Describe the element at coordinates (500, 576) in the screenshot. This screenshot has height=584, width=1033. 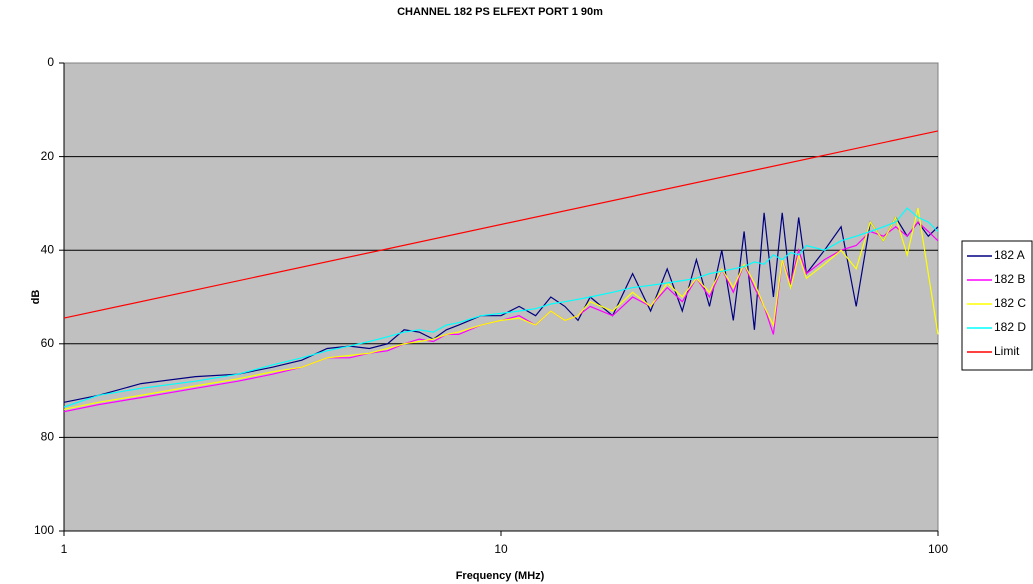
I see `x-axis-label: Frequency (MHz)` at that location.